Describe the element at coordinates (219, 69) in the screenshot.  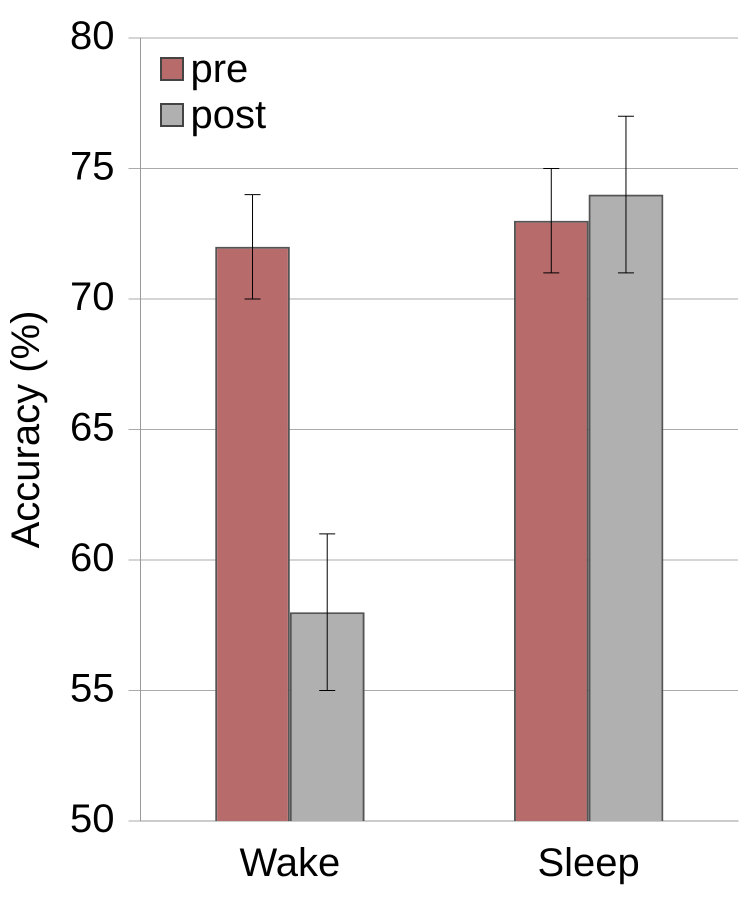
I see `legend-label: pre` at that location.